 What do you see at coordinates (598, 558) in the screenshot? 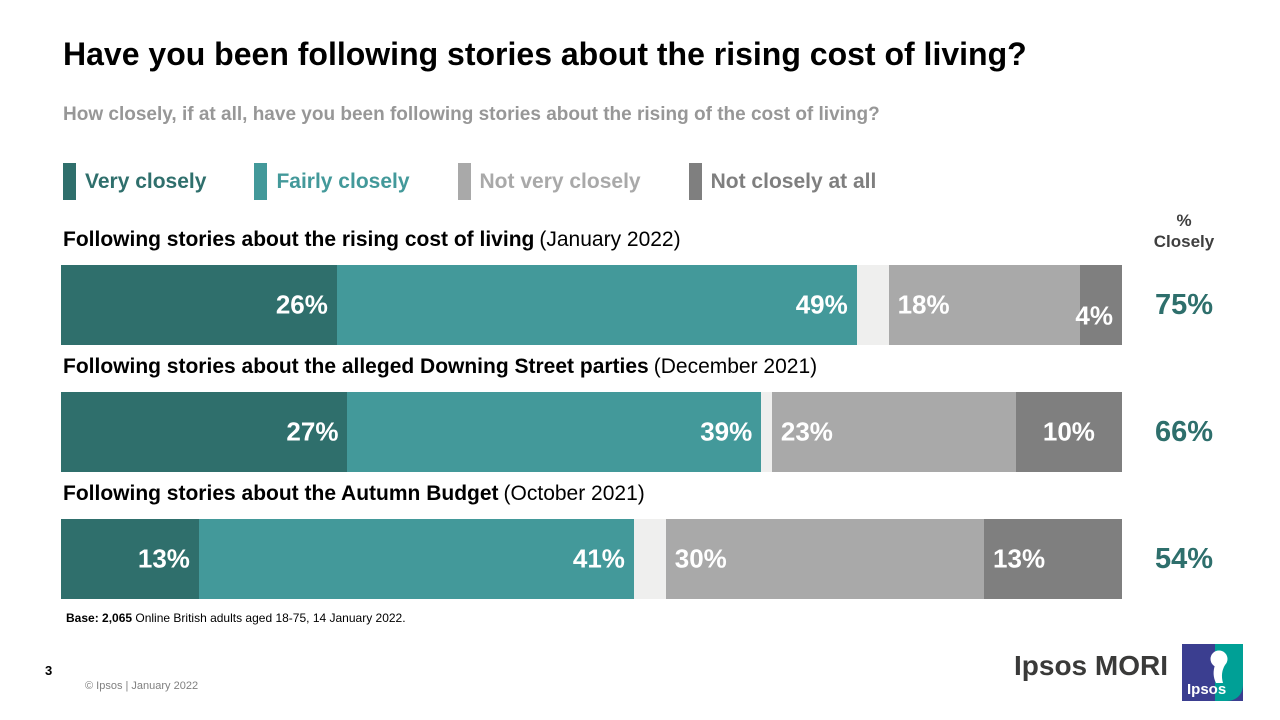
I see `bar-segment-label: 41%` at bounding box center [598, 558].